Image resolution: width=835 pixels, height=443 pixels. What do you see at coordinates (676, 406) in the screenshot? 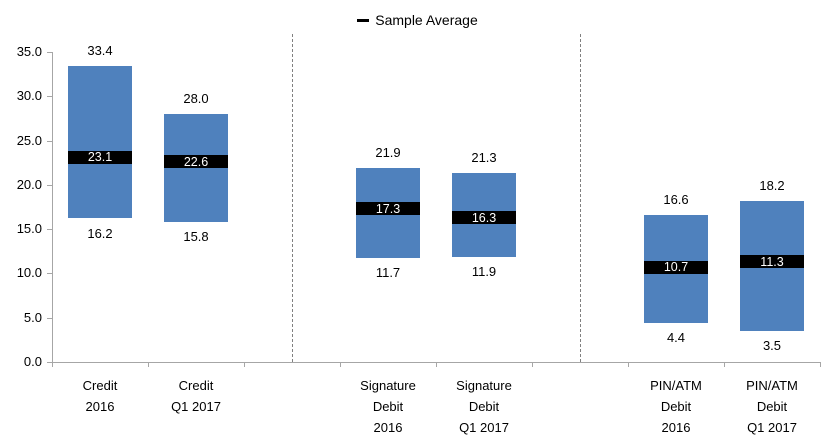
I see `category-label: PIN/ATM Debit 2016` at bounding box center [676, 406].